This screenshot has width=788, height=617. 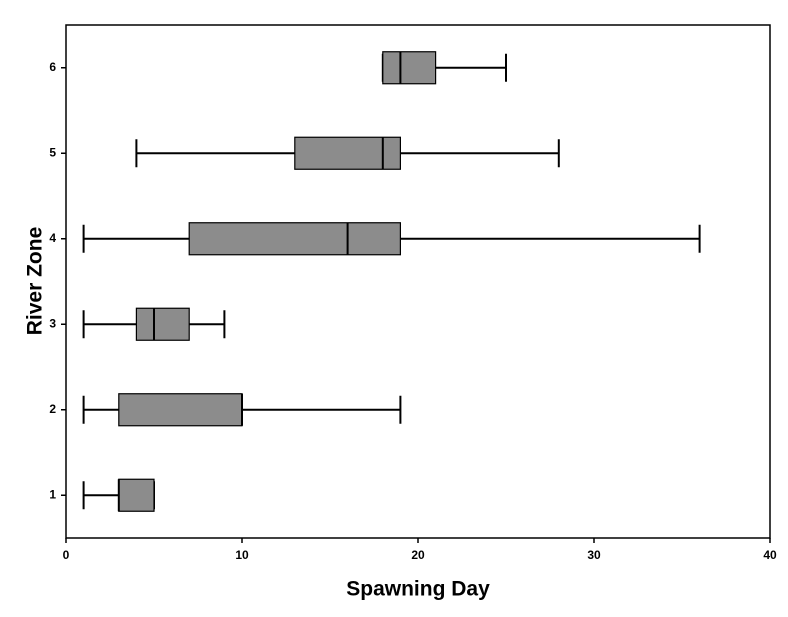 I want to click on y-tick-label: 1, so click(x=52, y=494).